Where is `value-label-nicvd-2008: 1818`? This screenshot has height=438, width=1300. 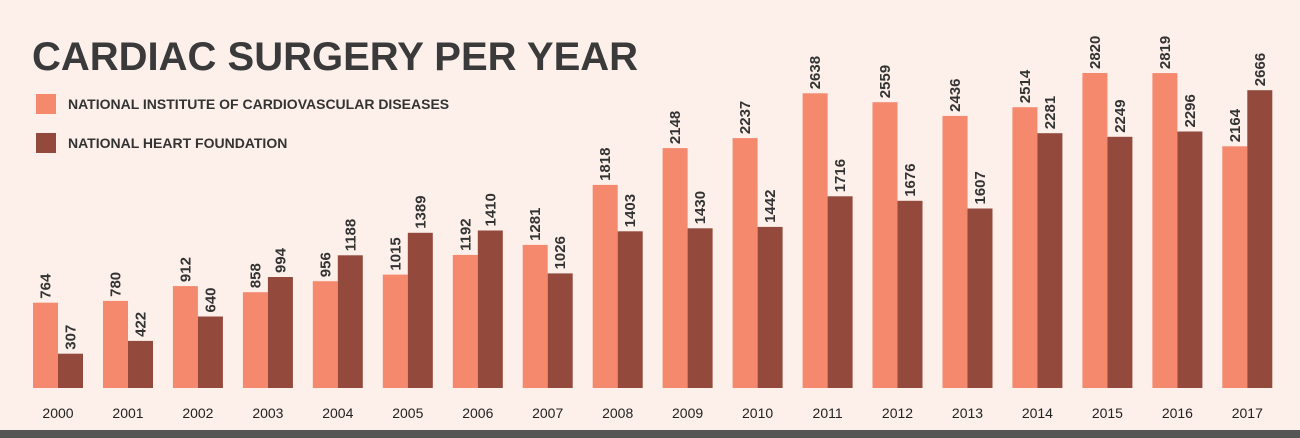
value-label-nicvd-2008: 1818 is located at coordinates (605, 164).